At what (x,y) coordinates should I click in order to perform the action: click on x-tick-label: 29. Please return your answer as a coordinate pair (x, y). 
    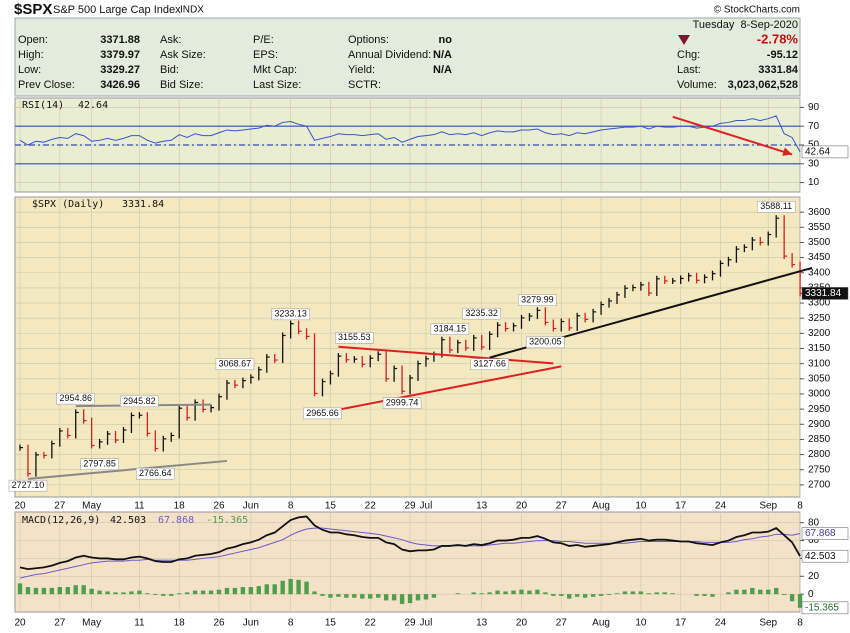
    Looking at the image, I should click on (410, 506).